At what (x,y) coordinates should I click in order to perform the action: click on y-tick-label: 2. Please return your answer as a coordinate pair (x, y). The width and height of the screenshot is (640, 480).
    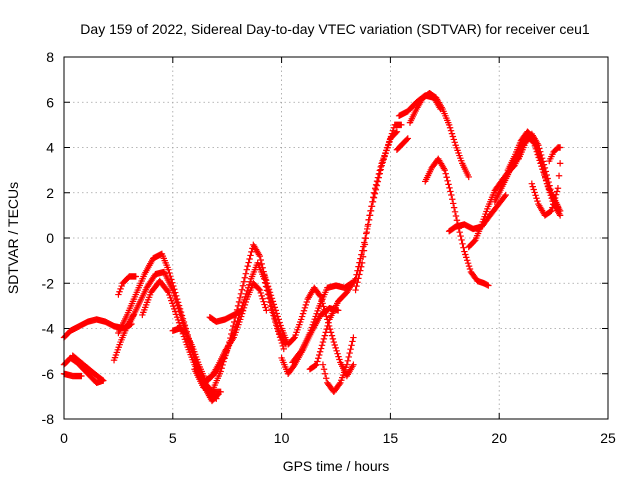
    Looking at the image, I should click on (50, 193).